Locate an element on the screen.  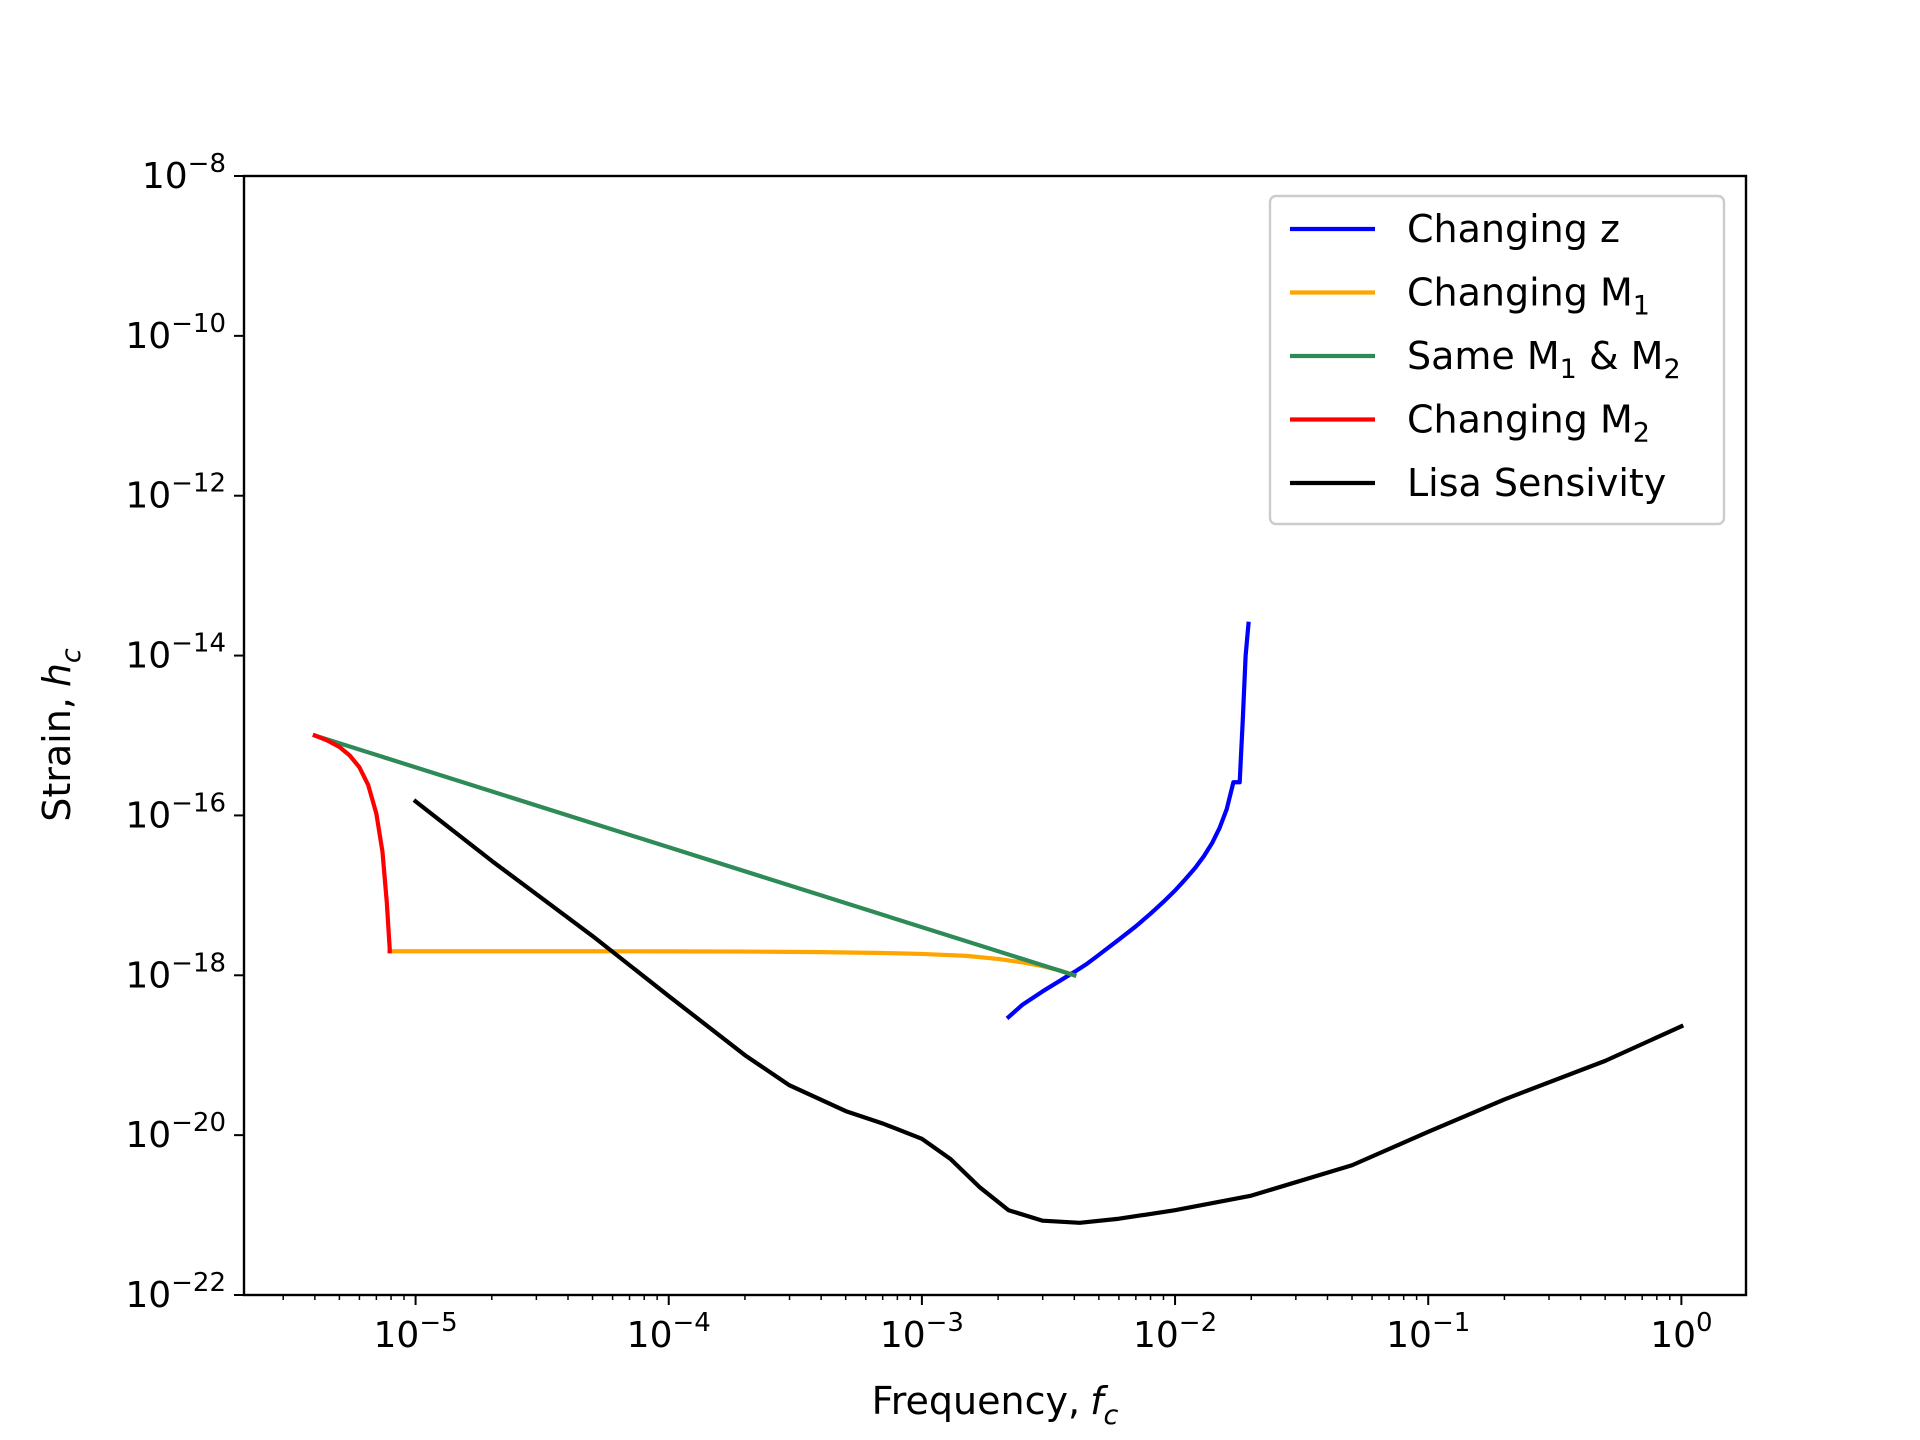
y-tick-label: 10−12 is located at coordinates (175, 493).